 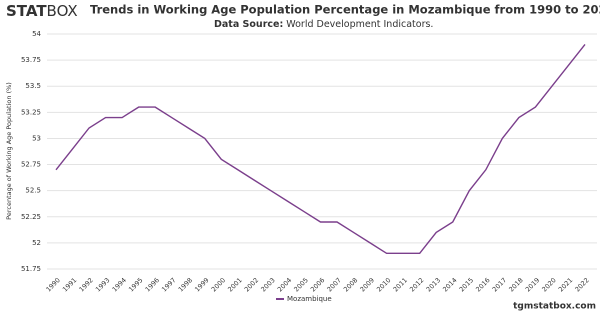 I want to click on x-tick-label: 1990, so click(x=52, y=284).